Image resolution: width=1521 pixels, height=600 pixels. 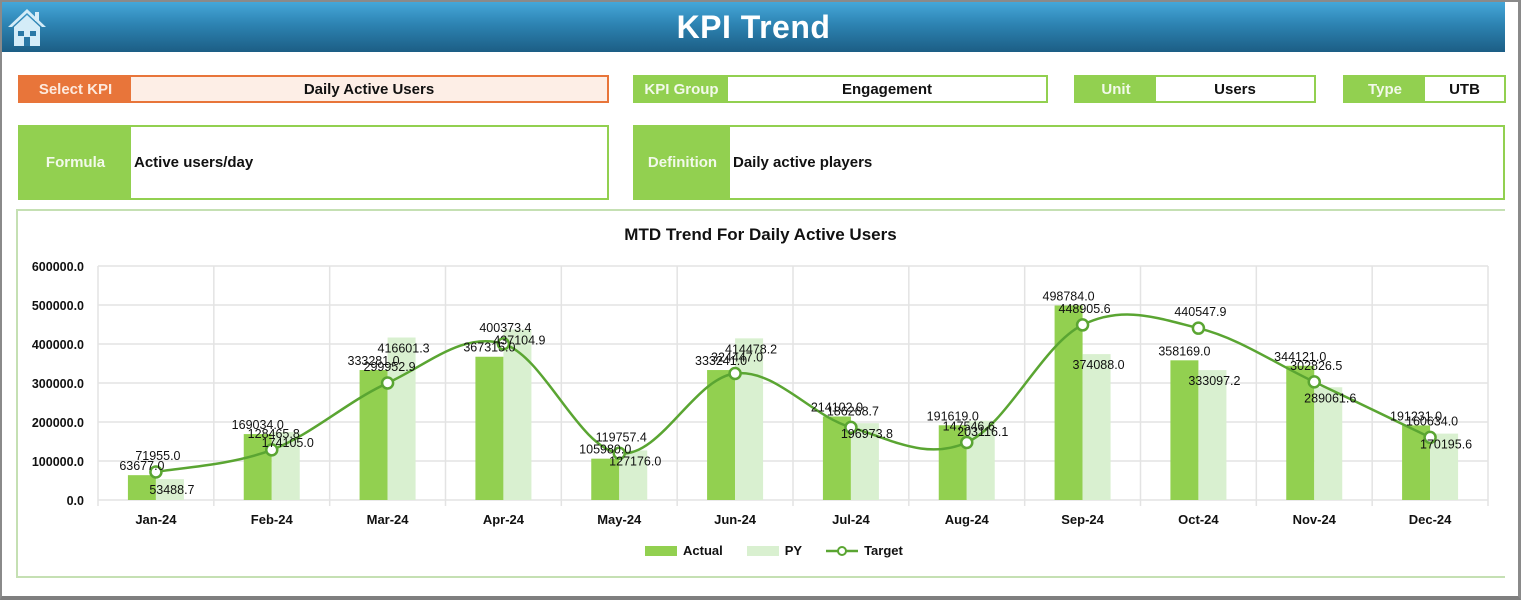 What do you see at coordinates (1184, 351) in the screenshot?
I see `actual-data-label: 358169.0` at bounding box center [1184, 351].